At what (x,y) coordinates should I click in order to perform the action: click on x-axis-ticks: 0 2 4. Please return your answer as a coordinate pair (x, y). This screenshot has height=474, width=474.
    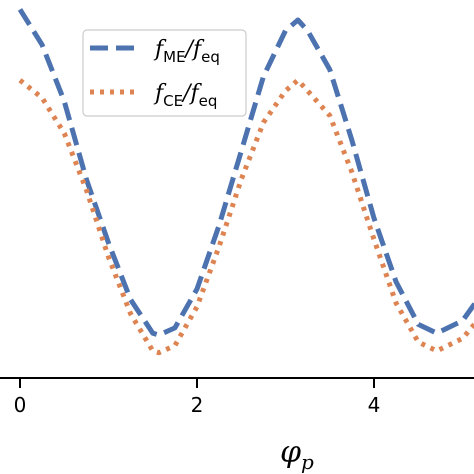
    Looking at the image, I should click on (197, 397).